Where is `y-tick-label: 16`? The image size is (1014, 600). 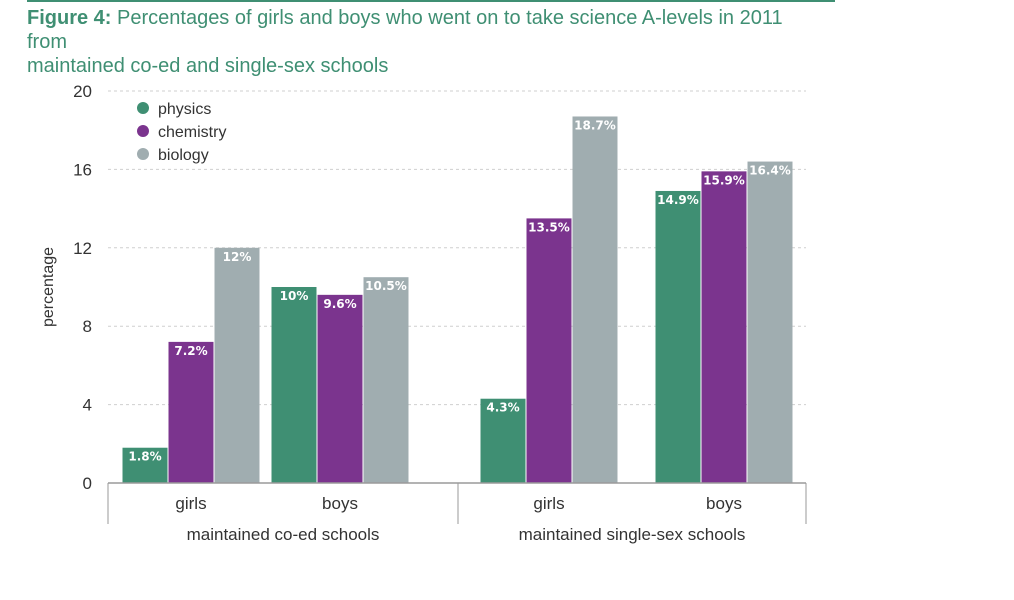
y-tick-label: 16 is located at coordinates (82, 169).